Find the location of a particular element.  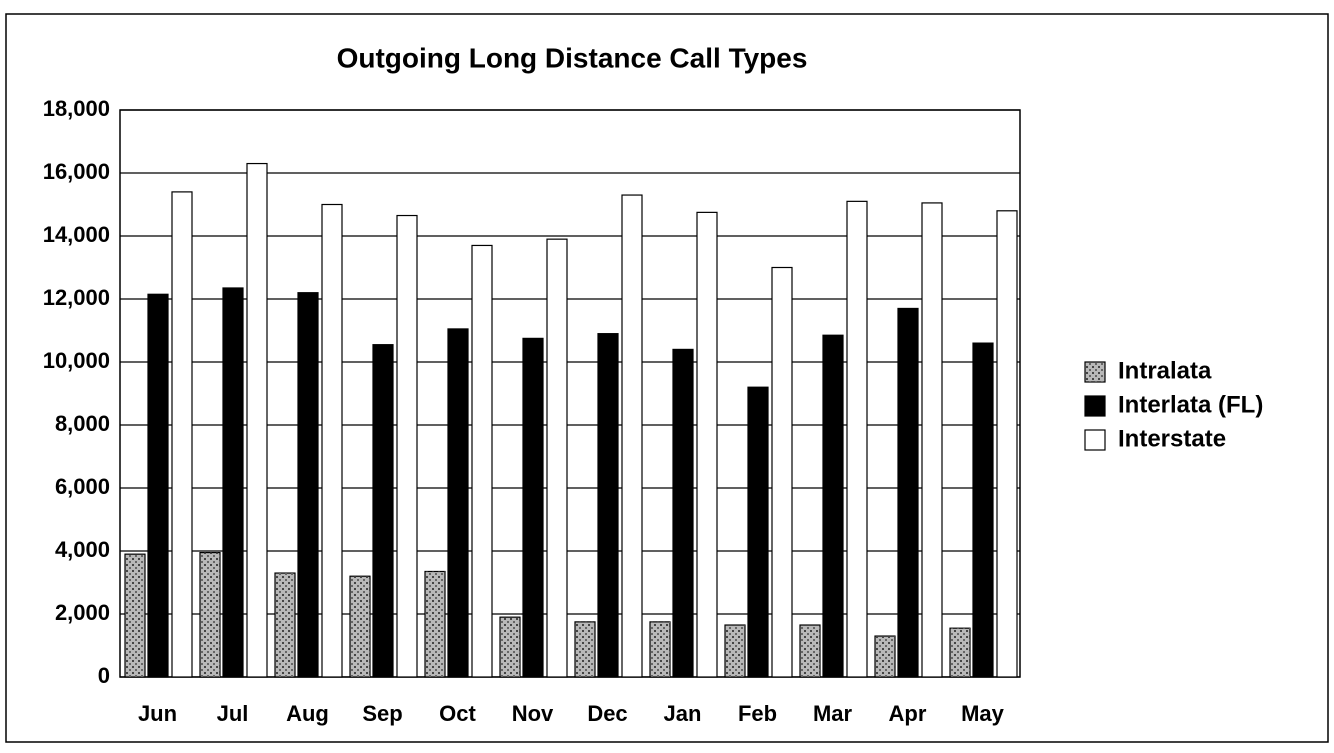

x-tick-label: Apr is located at coordinates (908, 713).